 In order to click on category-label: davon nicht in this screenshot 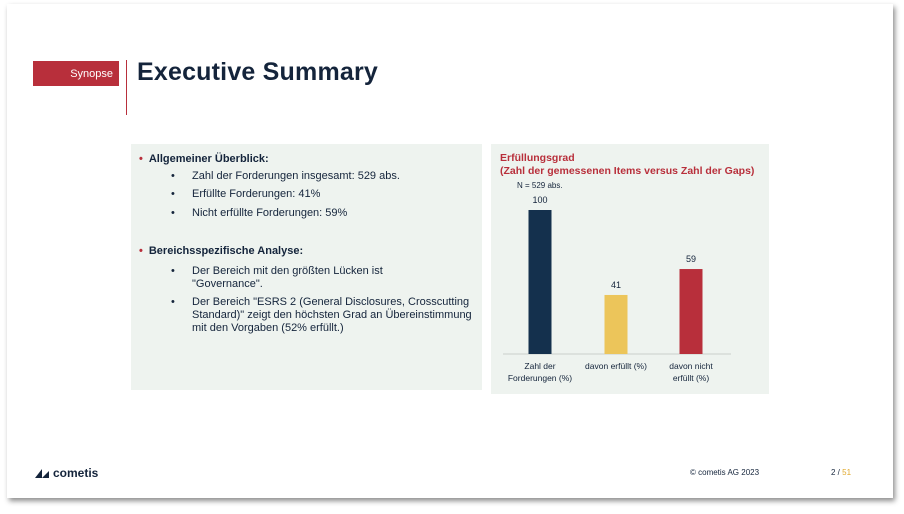, I will do `click(691, 366)`.